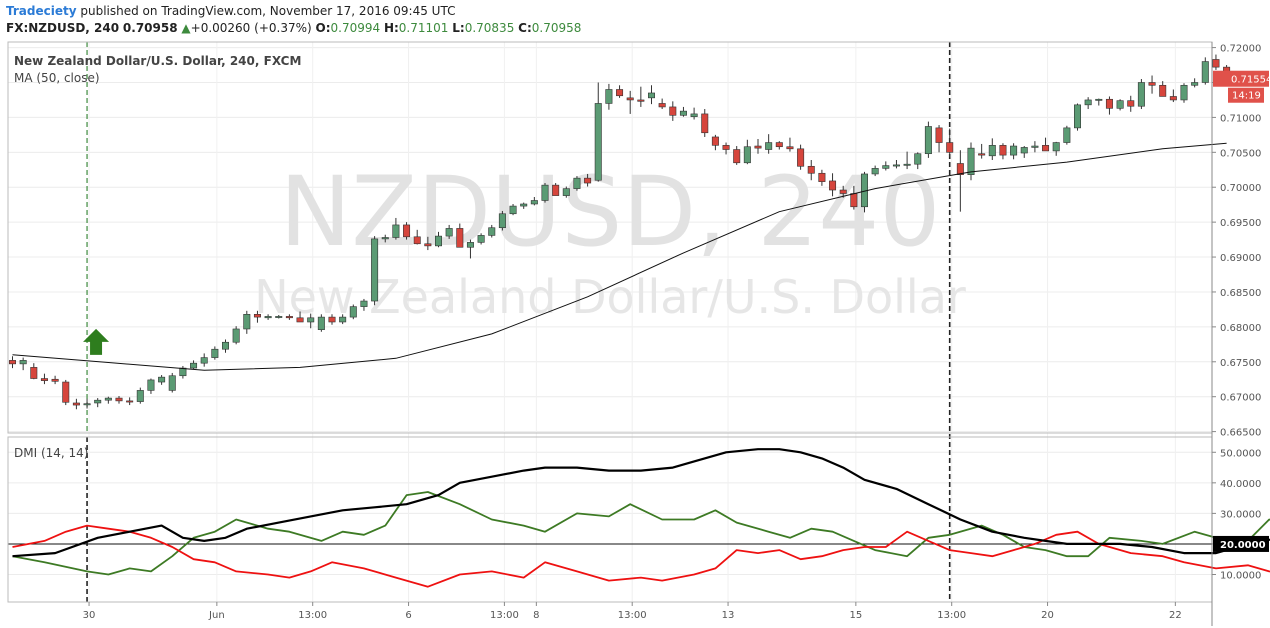 Image resolution: width=1270 pixels, height=628 pixels. Describe the element at coordinates (41, 11) in the screenshot. I see `author-link: Tradeciety` at that location.